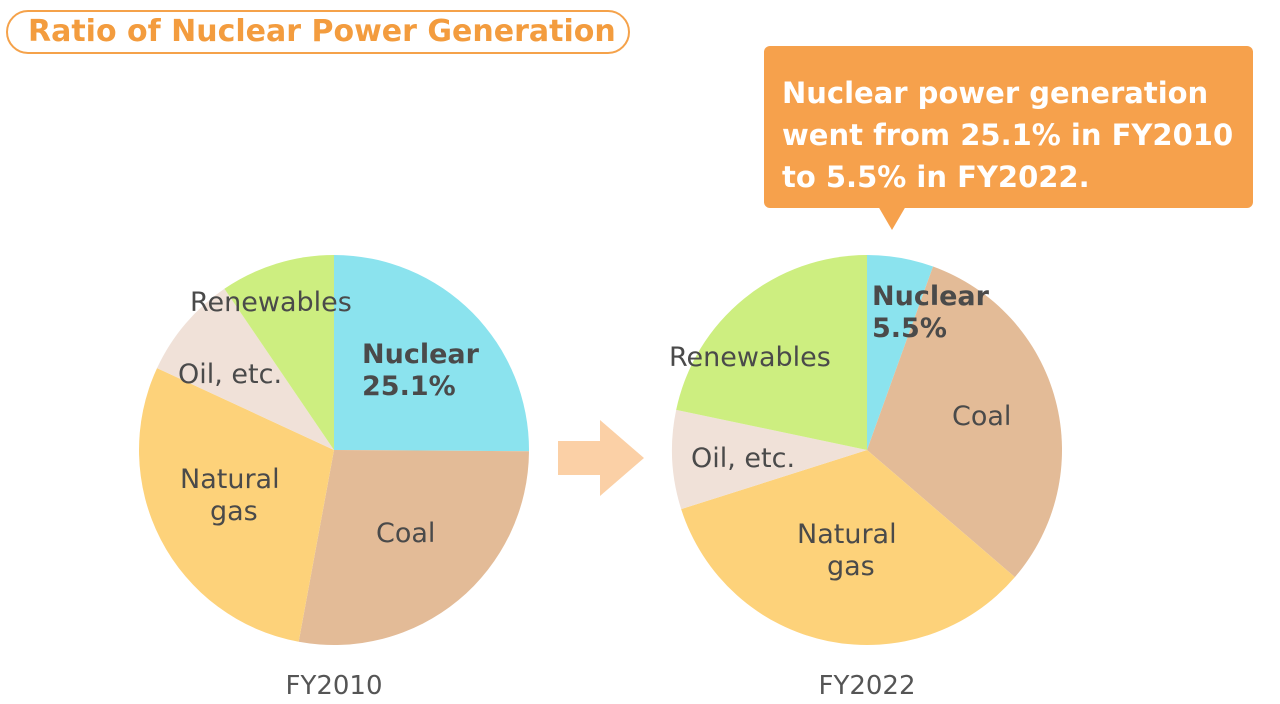 This screenshot has height=704, width=1280. What do you see at coordinates (931, 312) in the screenshot?
I see `slice-label-nuclear: Nuclear 5.5%` at bounding box center [931, 312].